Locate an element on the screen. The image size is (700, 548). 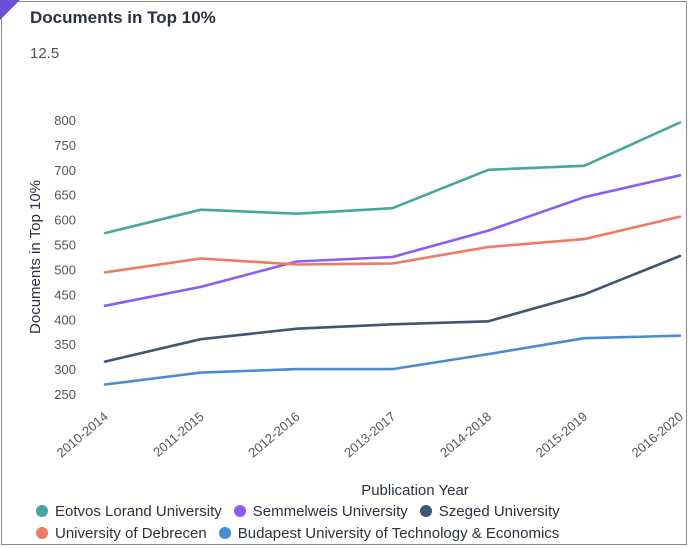
y-tick-label: 600 is located at coordinates (65, 220).